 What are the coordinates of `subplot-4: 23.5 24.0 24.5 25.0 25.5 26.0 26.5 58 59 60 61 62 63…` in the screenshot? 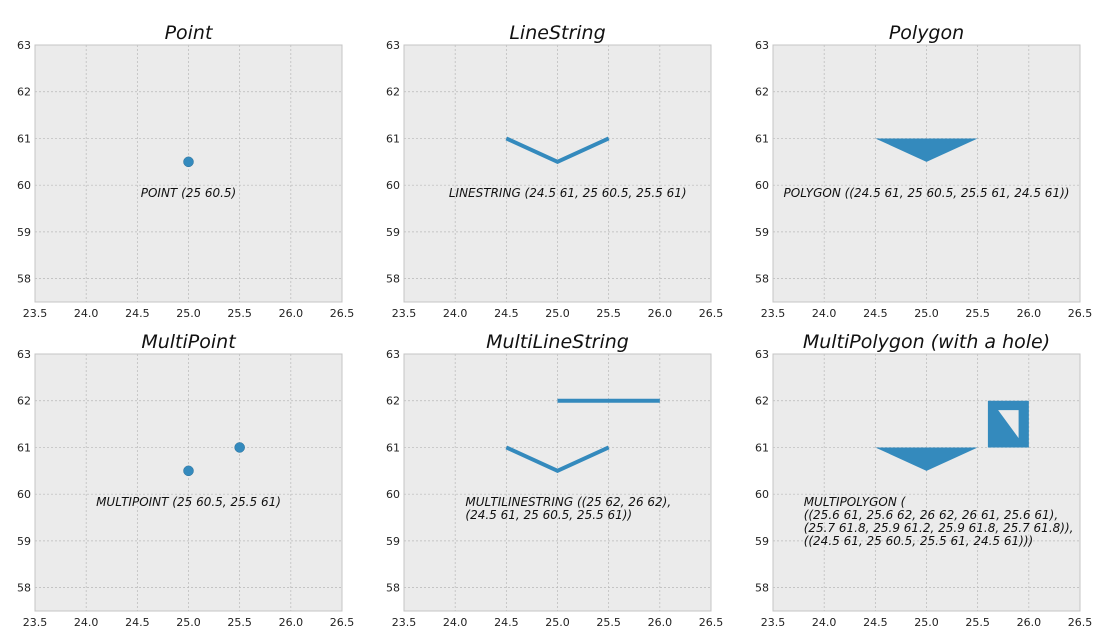 It's located at (185, 480).